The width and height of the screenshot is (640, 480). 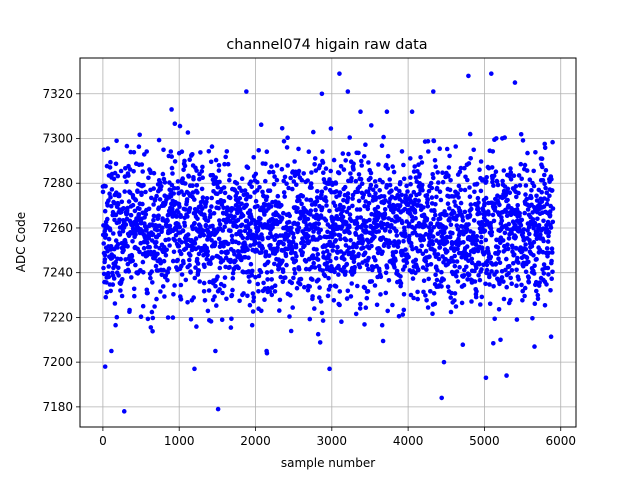 What do you see at coordinates (57, 273) in the screenshot?
I see `y-tick-label: 7240` at bounding box center [57, 273].